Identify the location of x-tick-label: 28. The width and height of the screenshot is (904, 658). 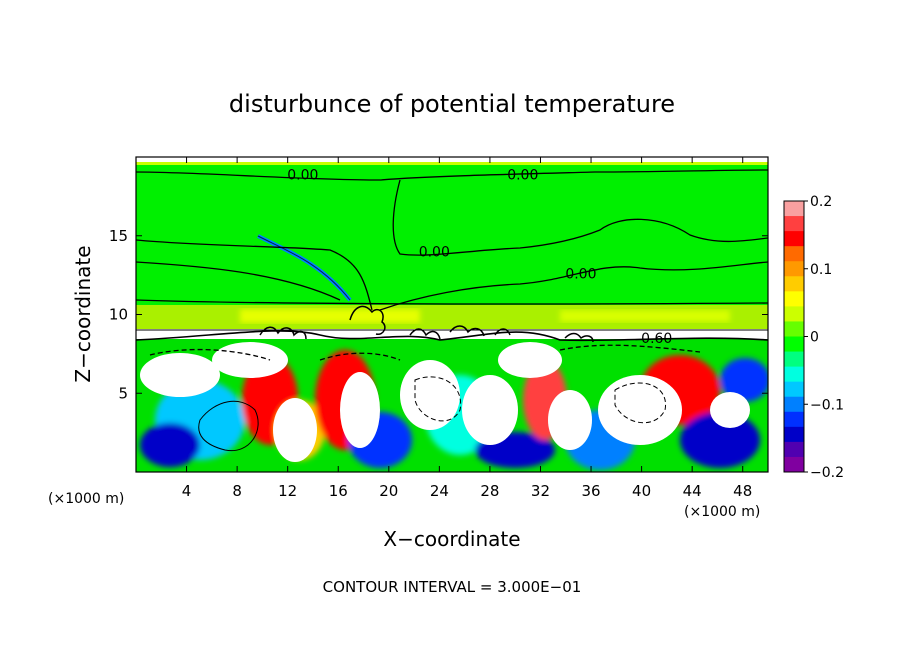
(489, 491).